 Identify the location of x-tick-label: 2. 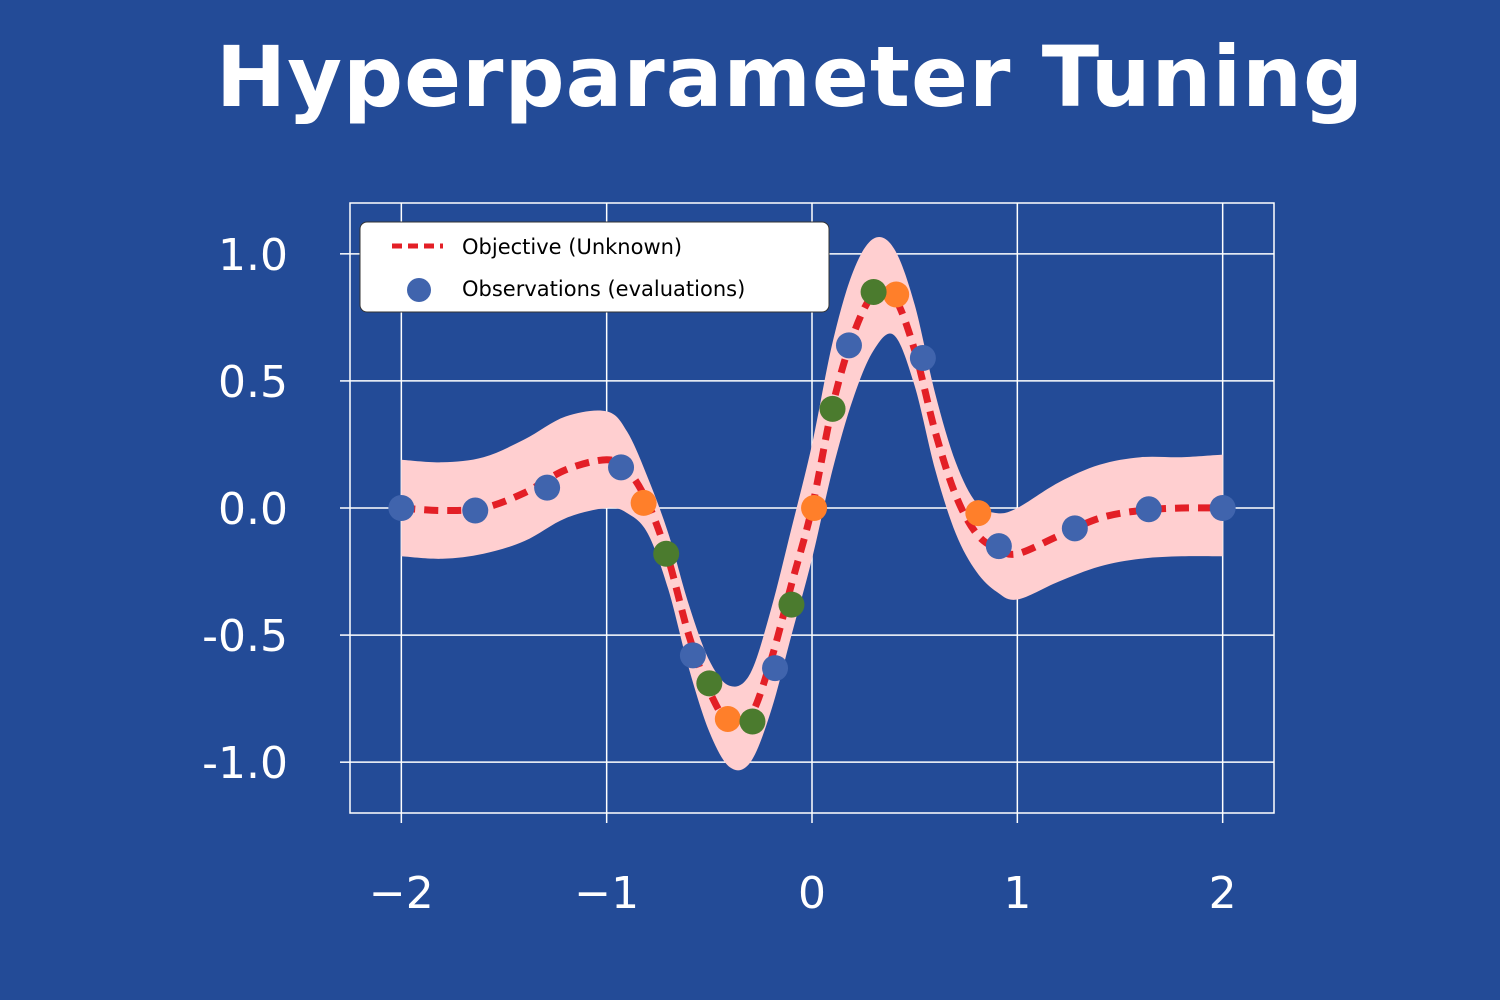
(1223, 893).